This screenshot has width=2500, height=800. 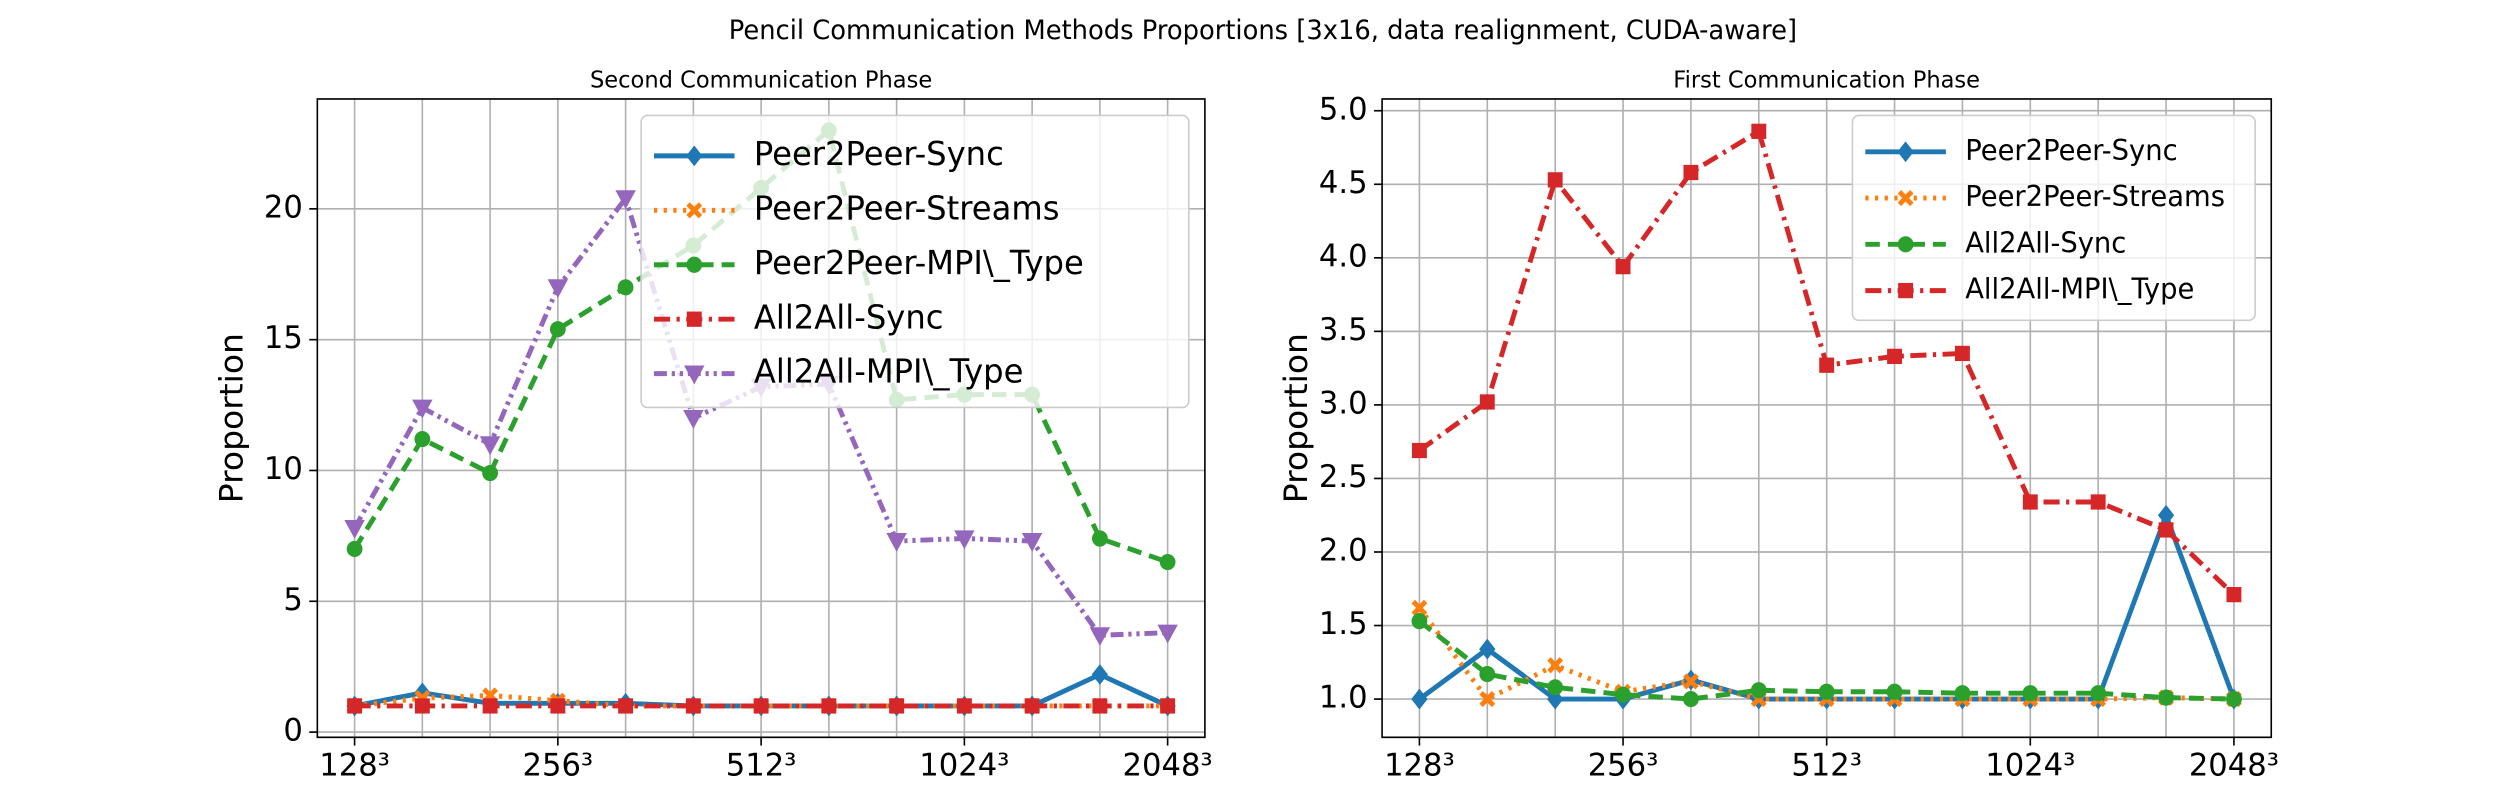 I want to click on y-tick-label: 3.0, so click(x=1343, y=403).